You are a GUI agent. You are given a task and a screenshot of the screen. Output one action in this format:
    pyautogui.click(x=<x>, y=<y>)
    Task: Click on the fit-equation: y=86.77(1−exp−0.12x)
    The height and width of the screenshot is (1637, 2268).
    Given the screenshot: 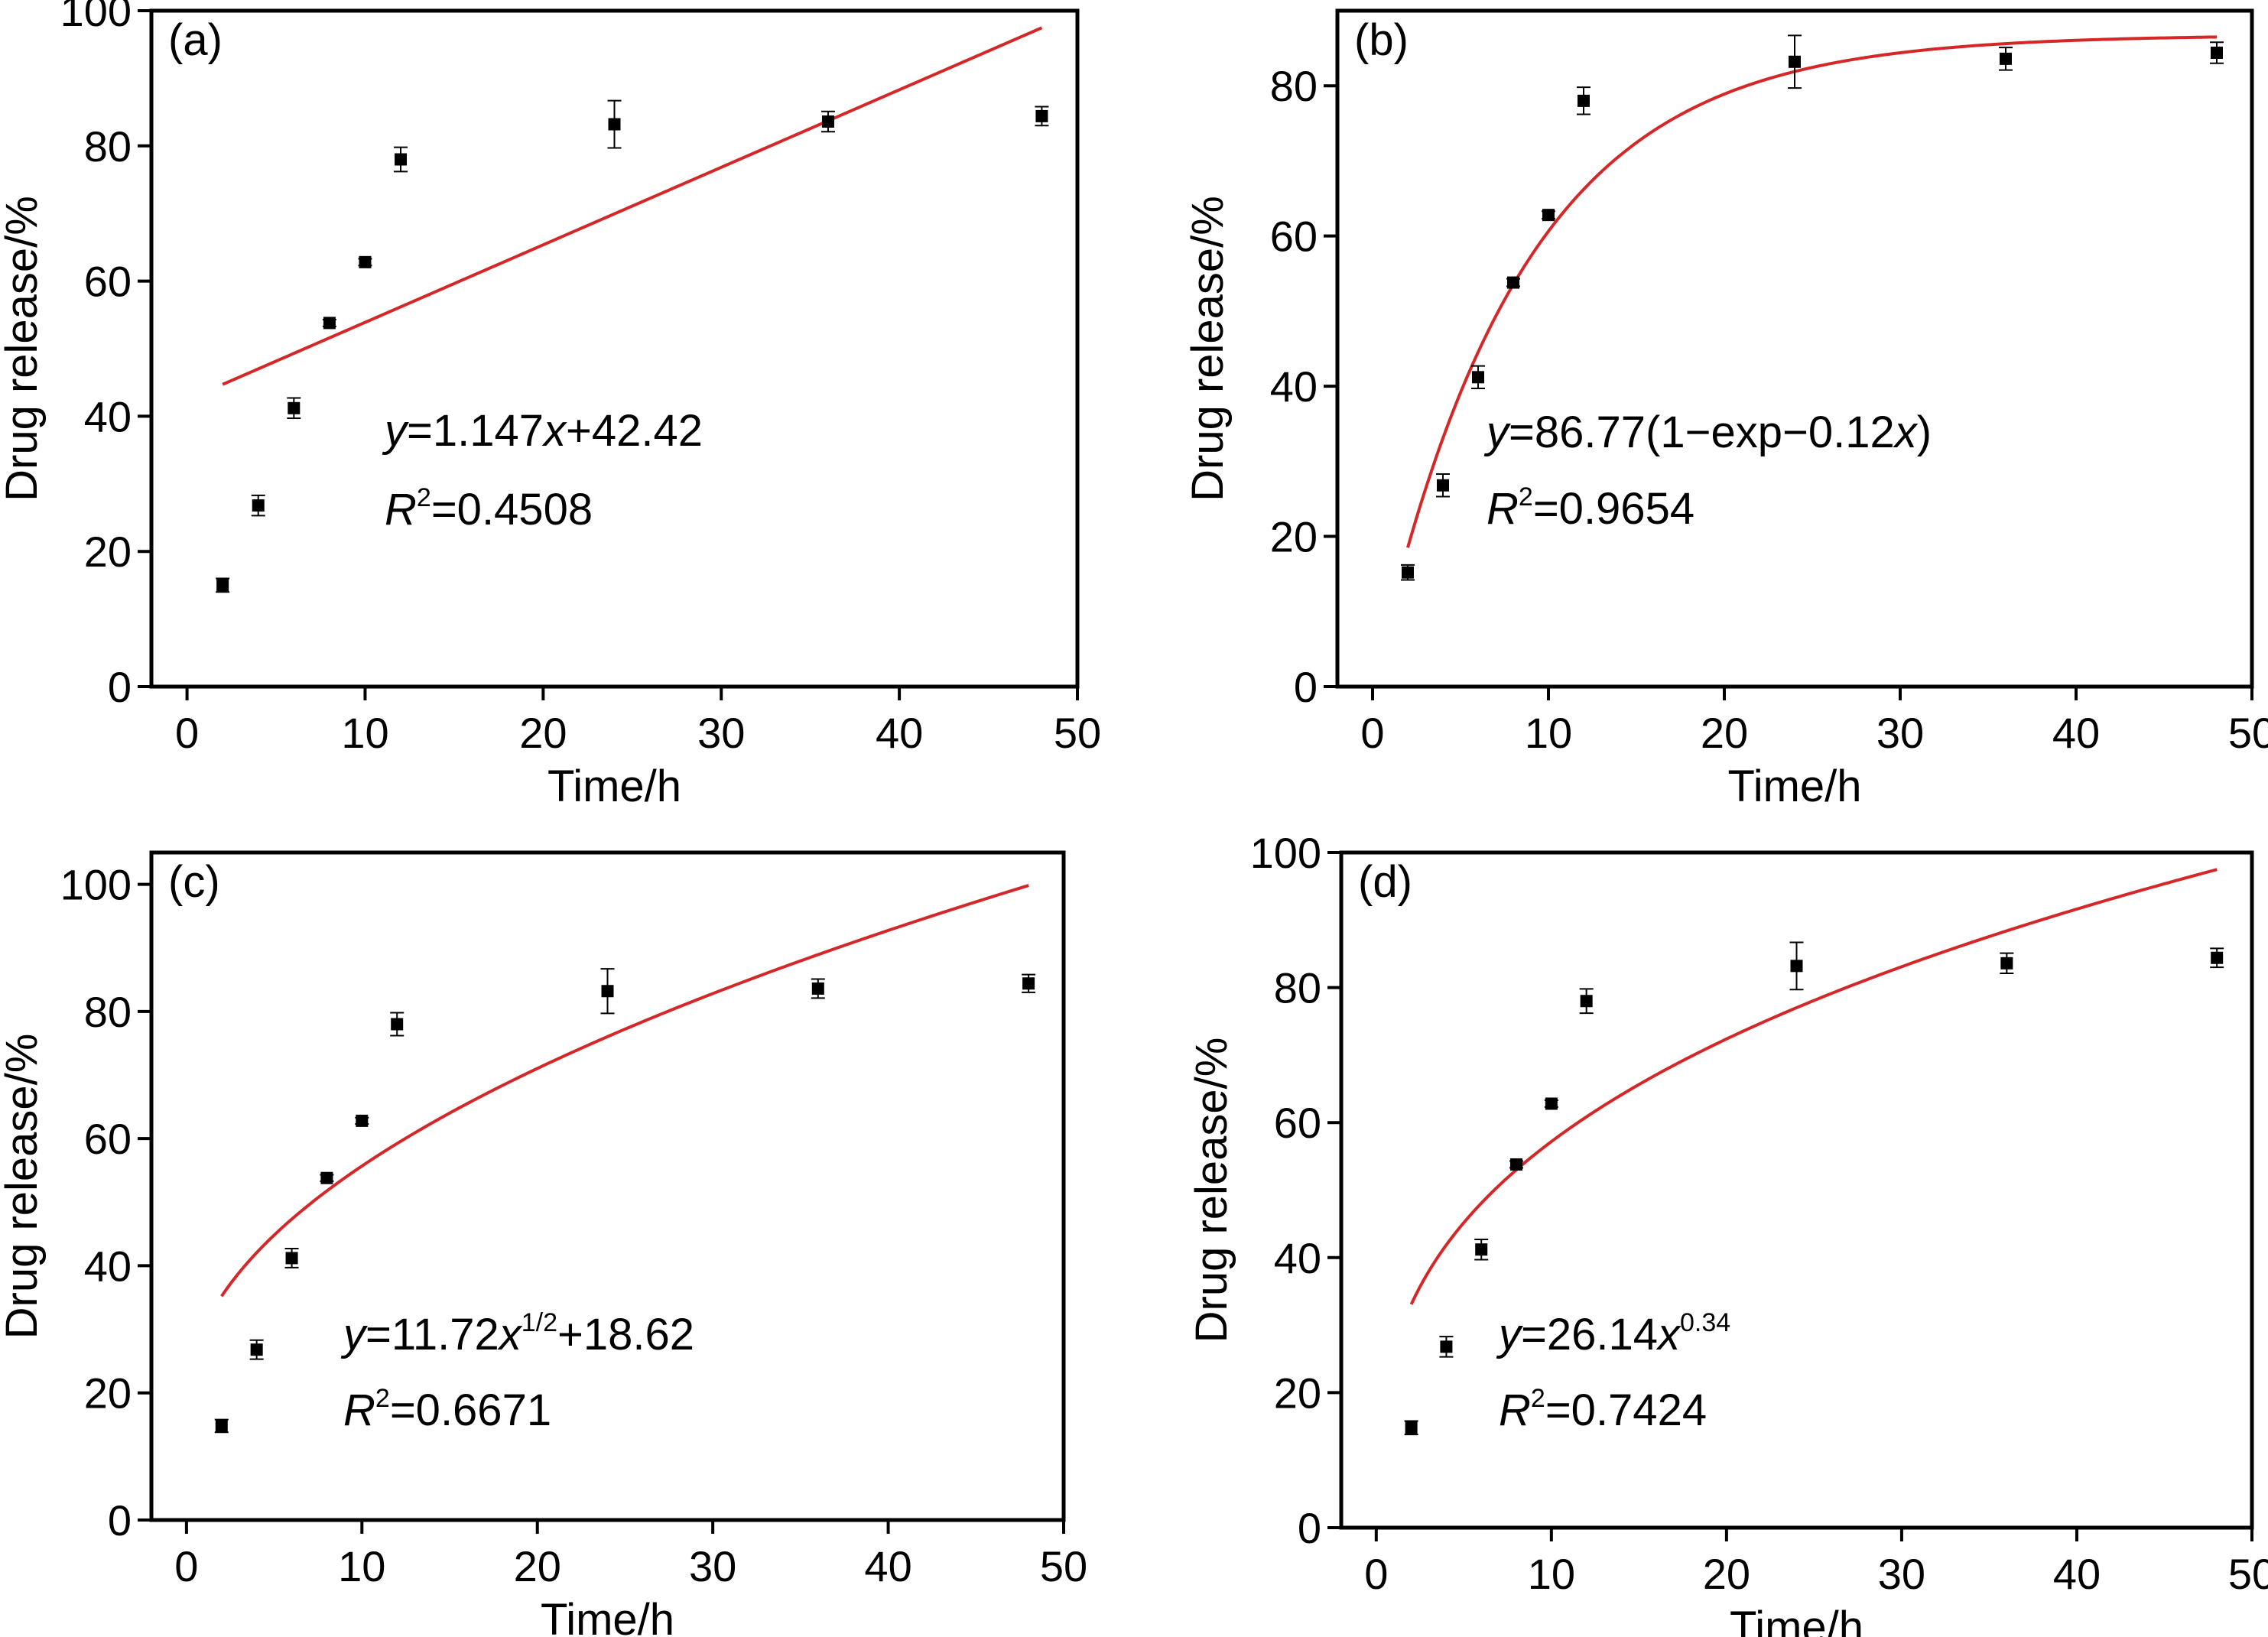 What is the action you would take?
    pyautogui.click(x=1707, y=432)
    